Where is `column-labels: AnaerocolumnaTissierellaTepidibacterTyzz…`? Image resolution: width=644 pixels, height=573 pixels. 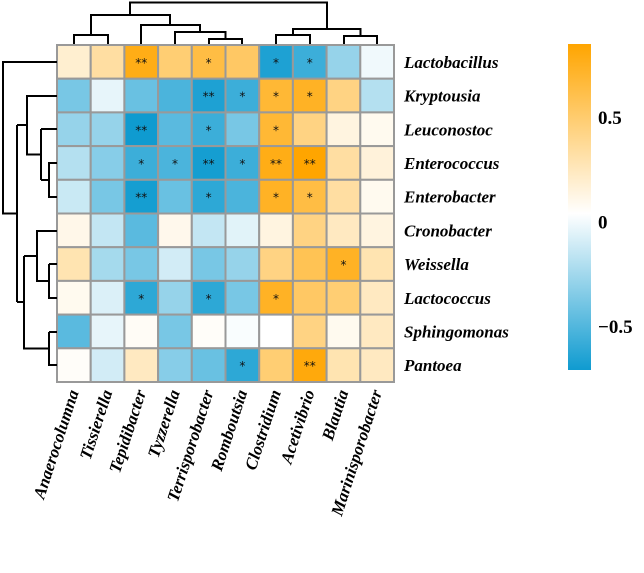
column-labels: AnaerocolumnaTissierellaTepidibacterTyzz… is located at coordinates (207, 453).